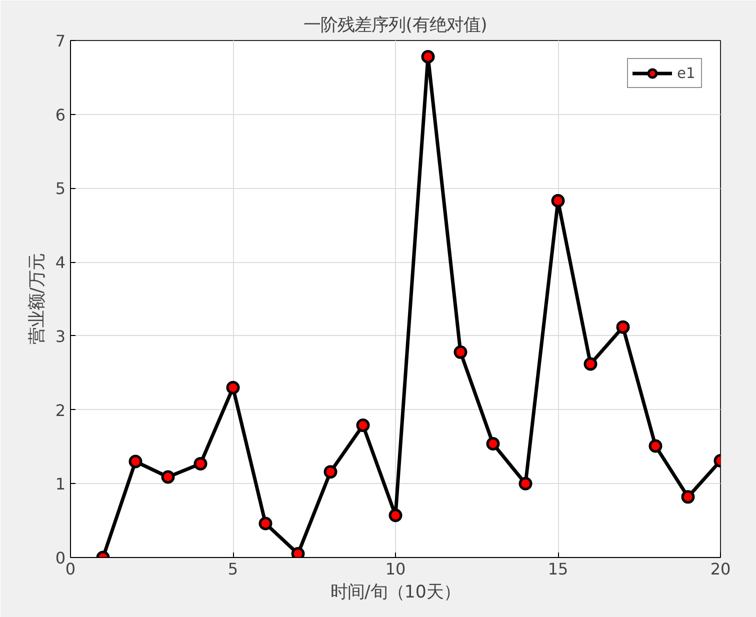  What do you see at coordinates (37, 299) in the screenshot?
I see `y-axis-title: 营业额/万元` at bounding box center [37, 299].